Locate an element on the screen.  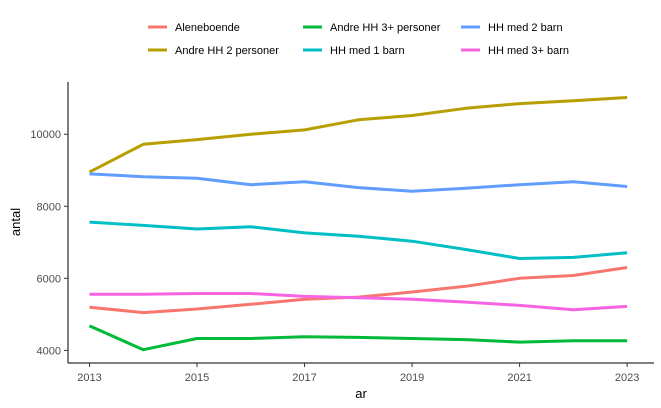
legend-label: Andre HH 2 personer is located at coordinates (227, 51).